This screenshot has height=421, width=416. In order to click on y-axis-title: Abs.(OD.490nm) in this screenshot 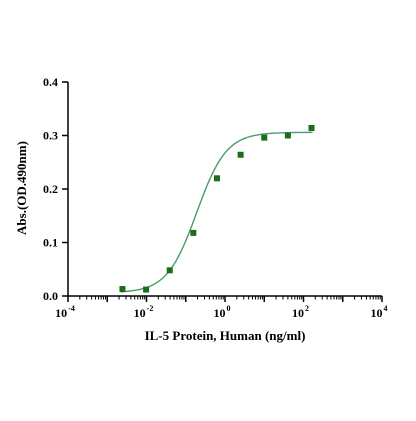, I will do `click(21, 188)`.